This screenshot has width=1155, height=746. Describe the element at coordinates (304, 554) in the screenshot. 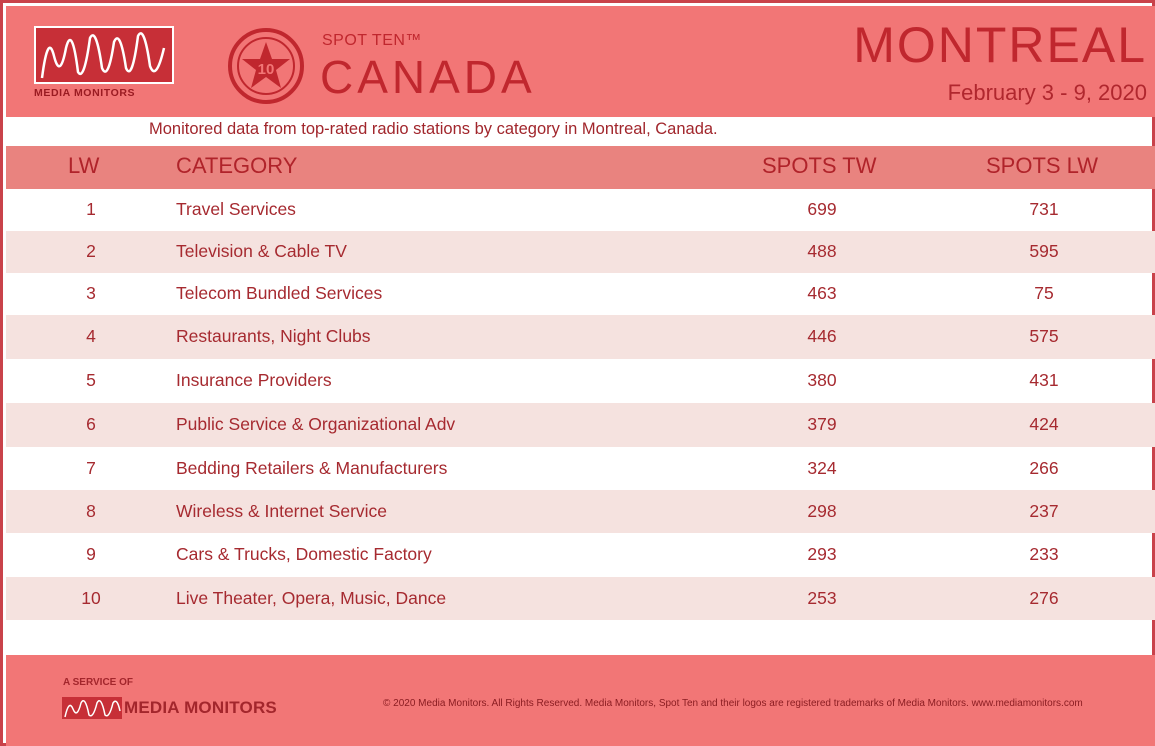

I see `category-cell: Cars & Trucks, Domestic Factory` at that location.